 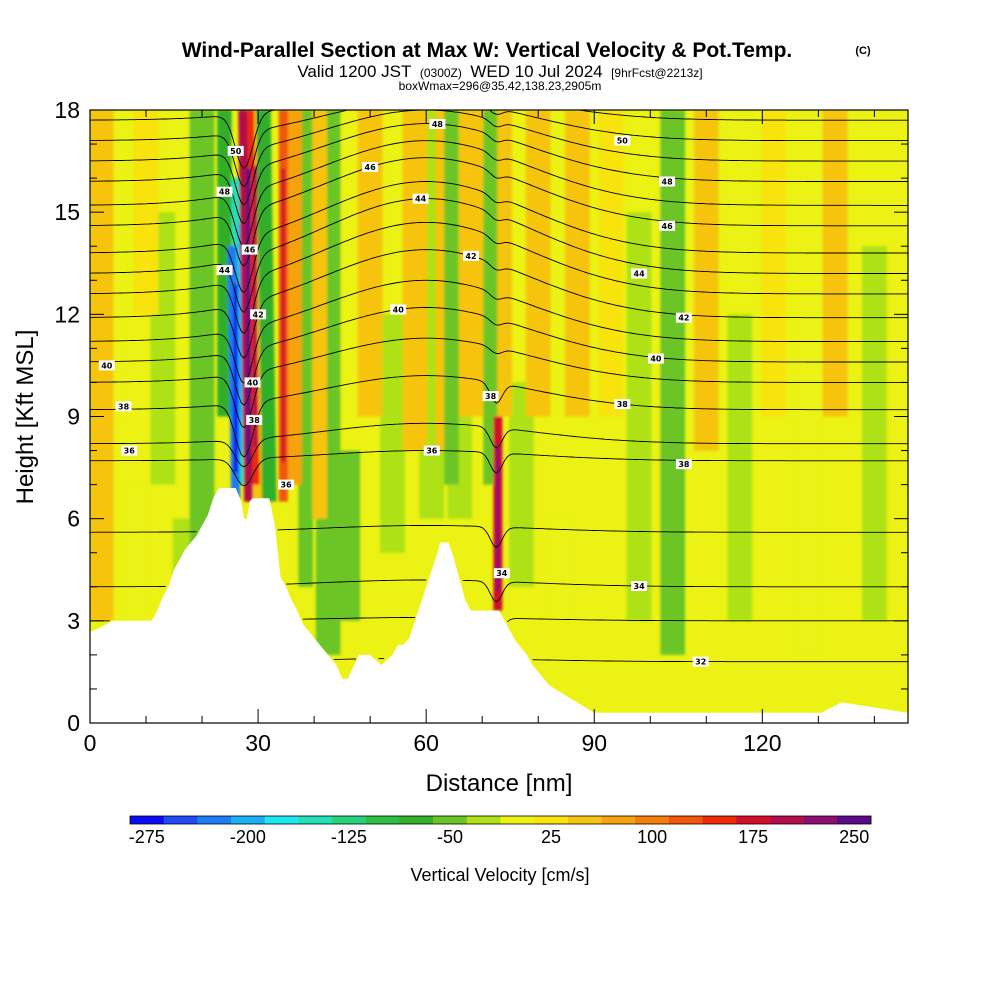 What do you see at coordinates (639, 586) in the screenshot?
I see `contour-label: 34` at bounding box center [639, 586].